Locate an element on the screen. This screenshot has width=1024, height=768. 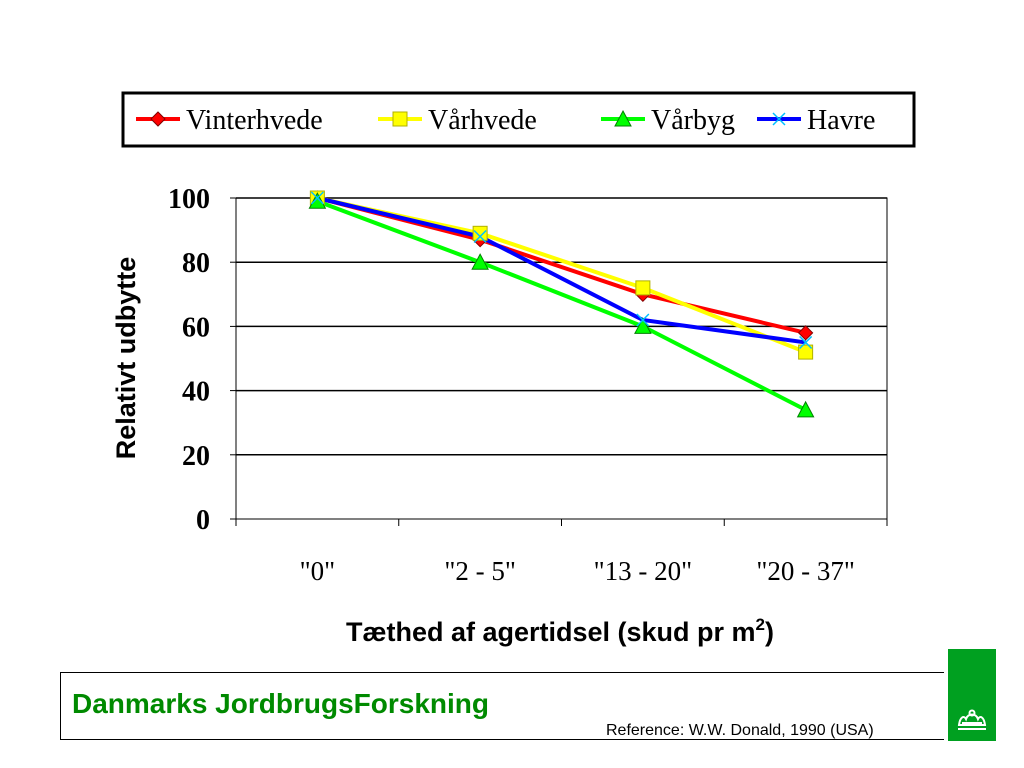
footer-frame is located at coordinates (502, 706).